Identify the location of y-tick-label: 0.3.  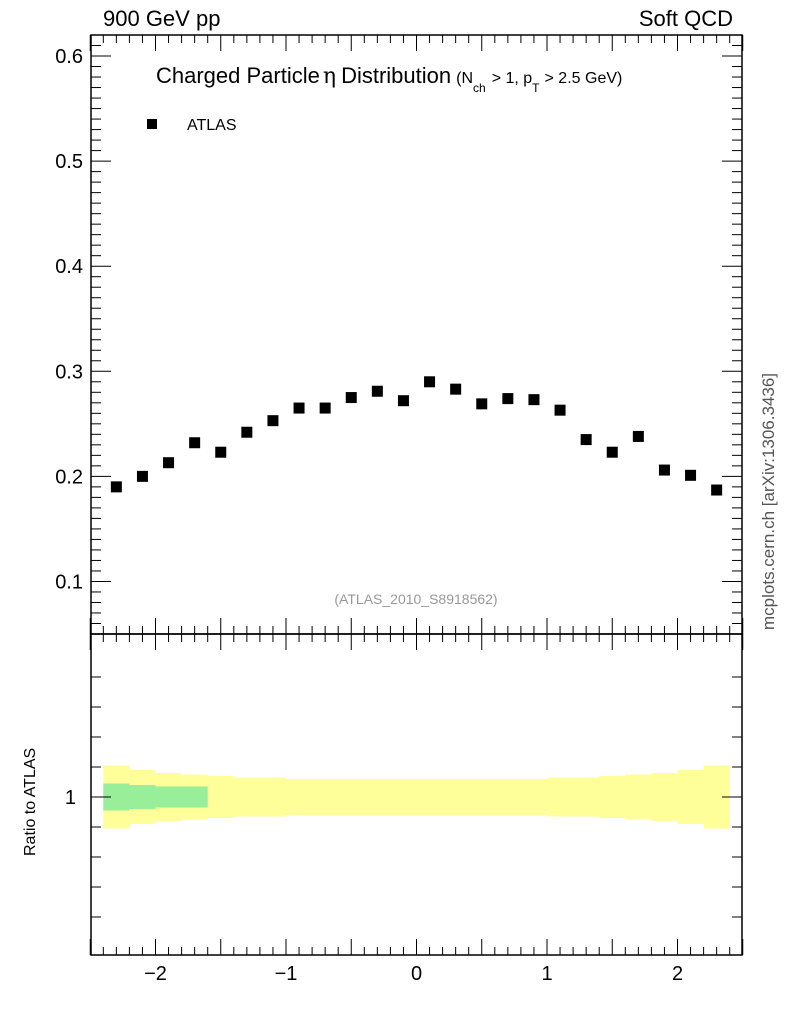
(69, 372).